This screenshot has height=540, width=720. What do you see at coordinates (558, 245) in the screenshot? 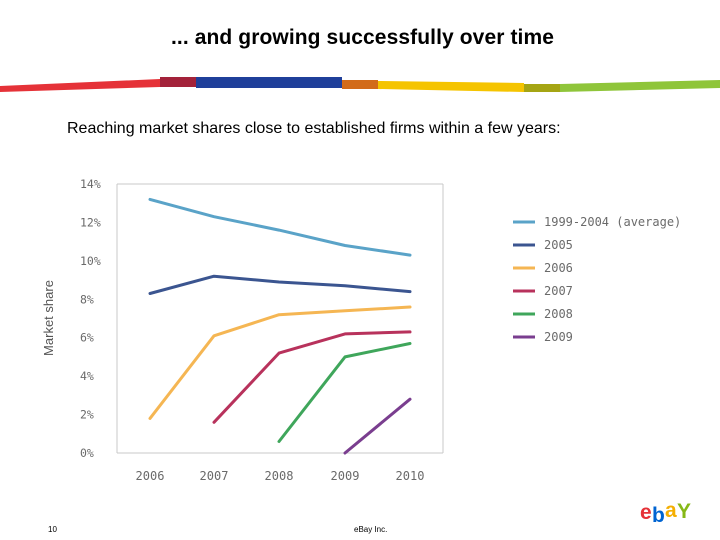
I see `legend-label: 2005` at bounding box center [558, 245].